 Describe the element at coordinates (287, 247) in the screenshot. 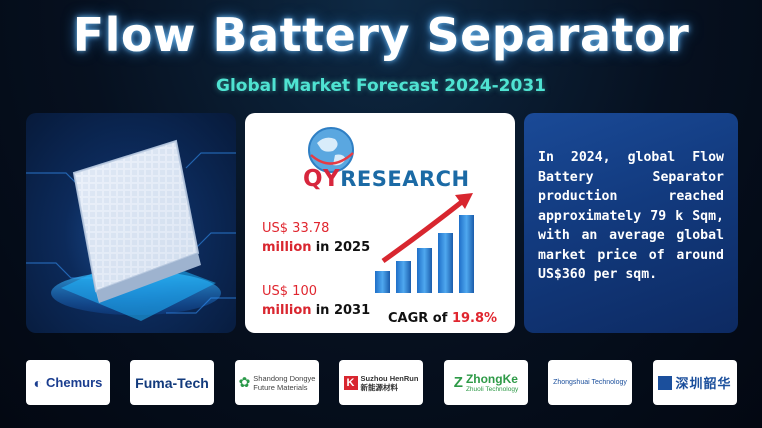

I see `stat-2025-unit: million` at that location.